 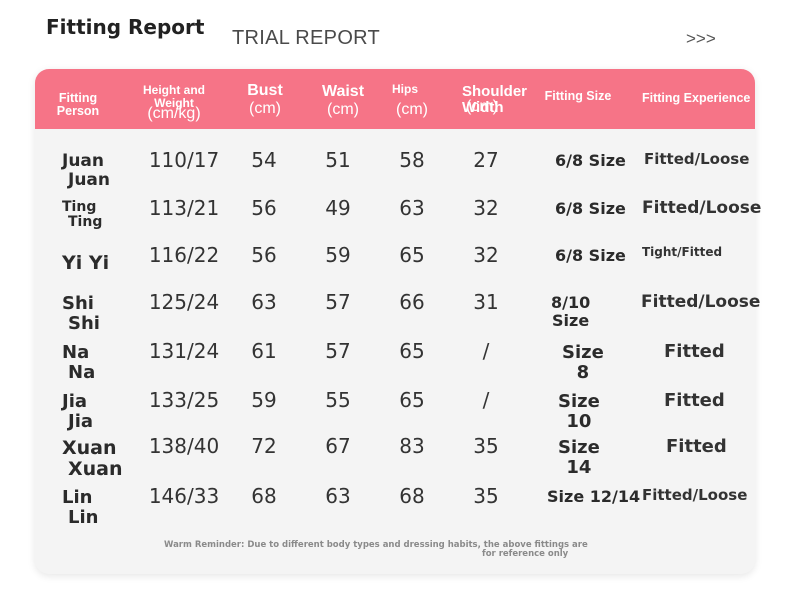 What do you see at coordinates (701, 38) in the screenshot?
I see `next-arrows: >>>` at bounding box center [701, 38].